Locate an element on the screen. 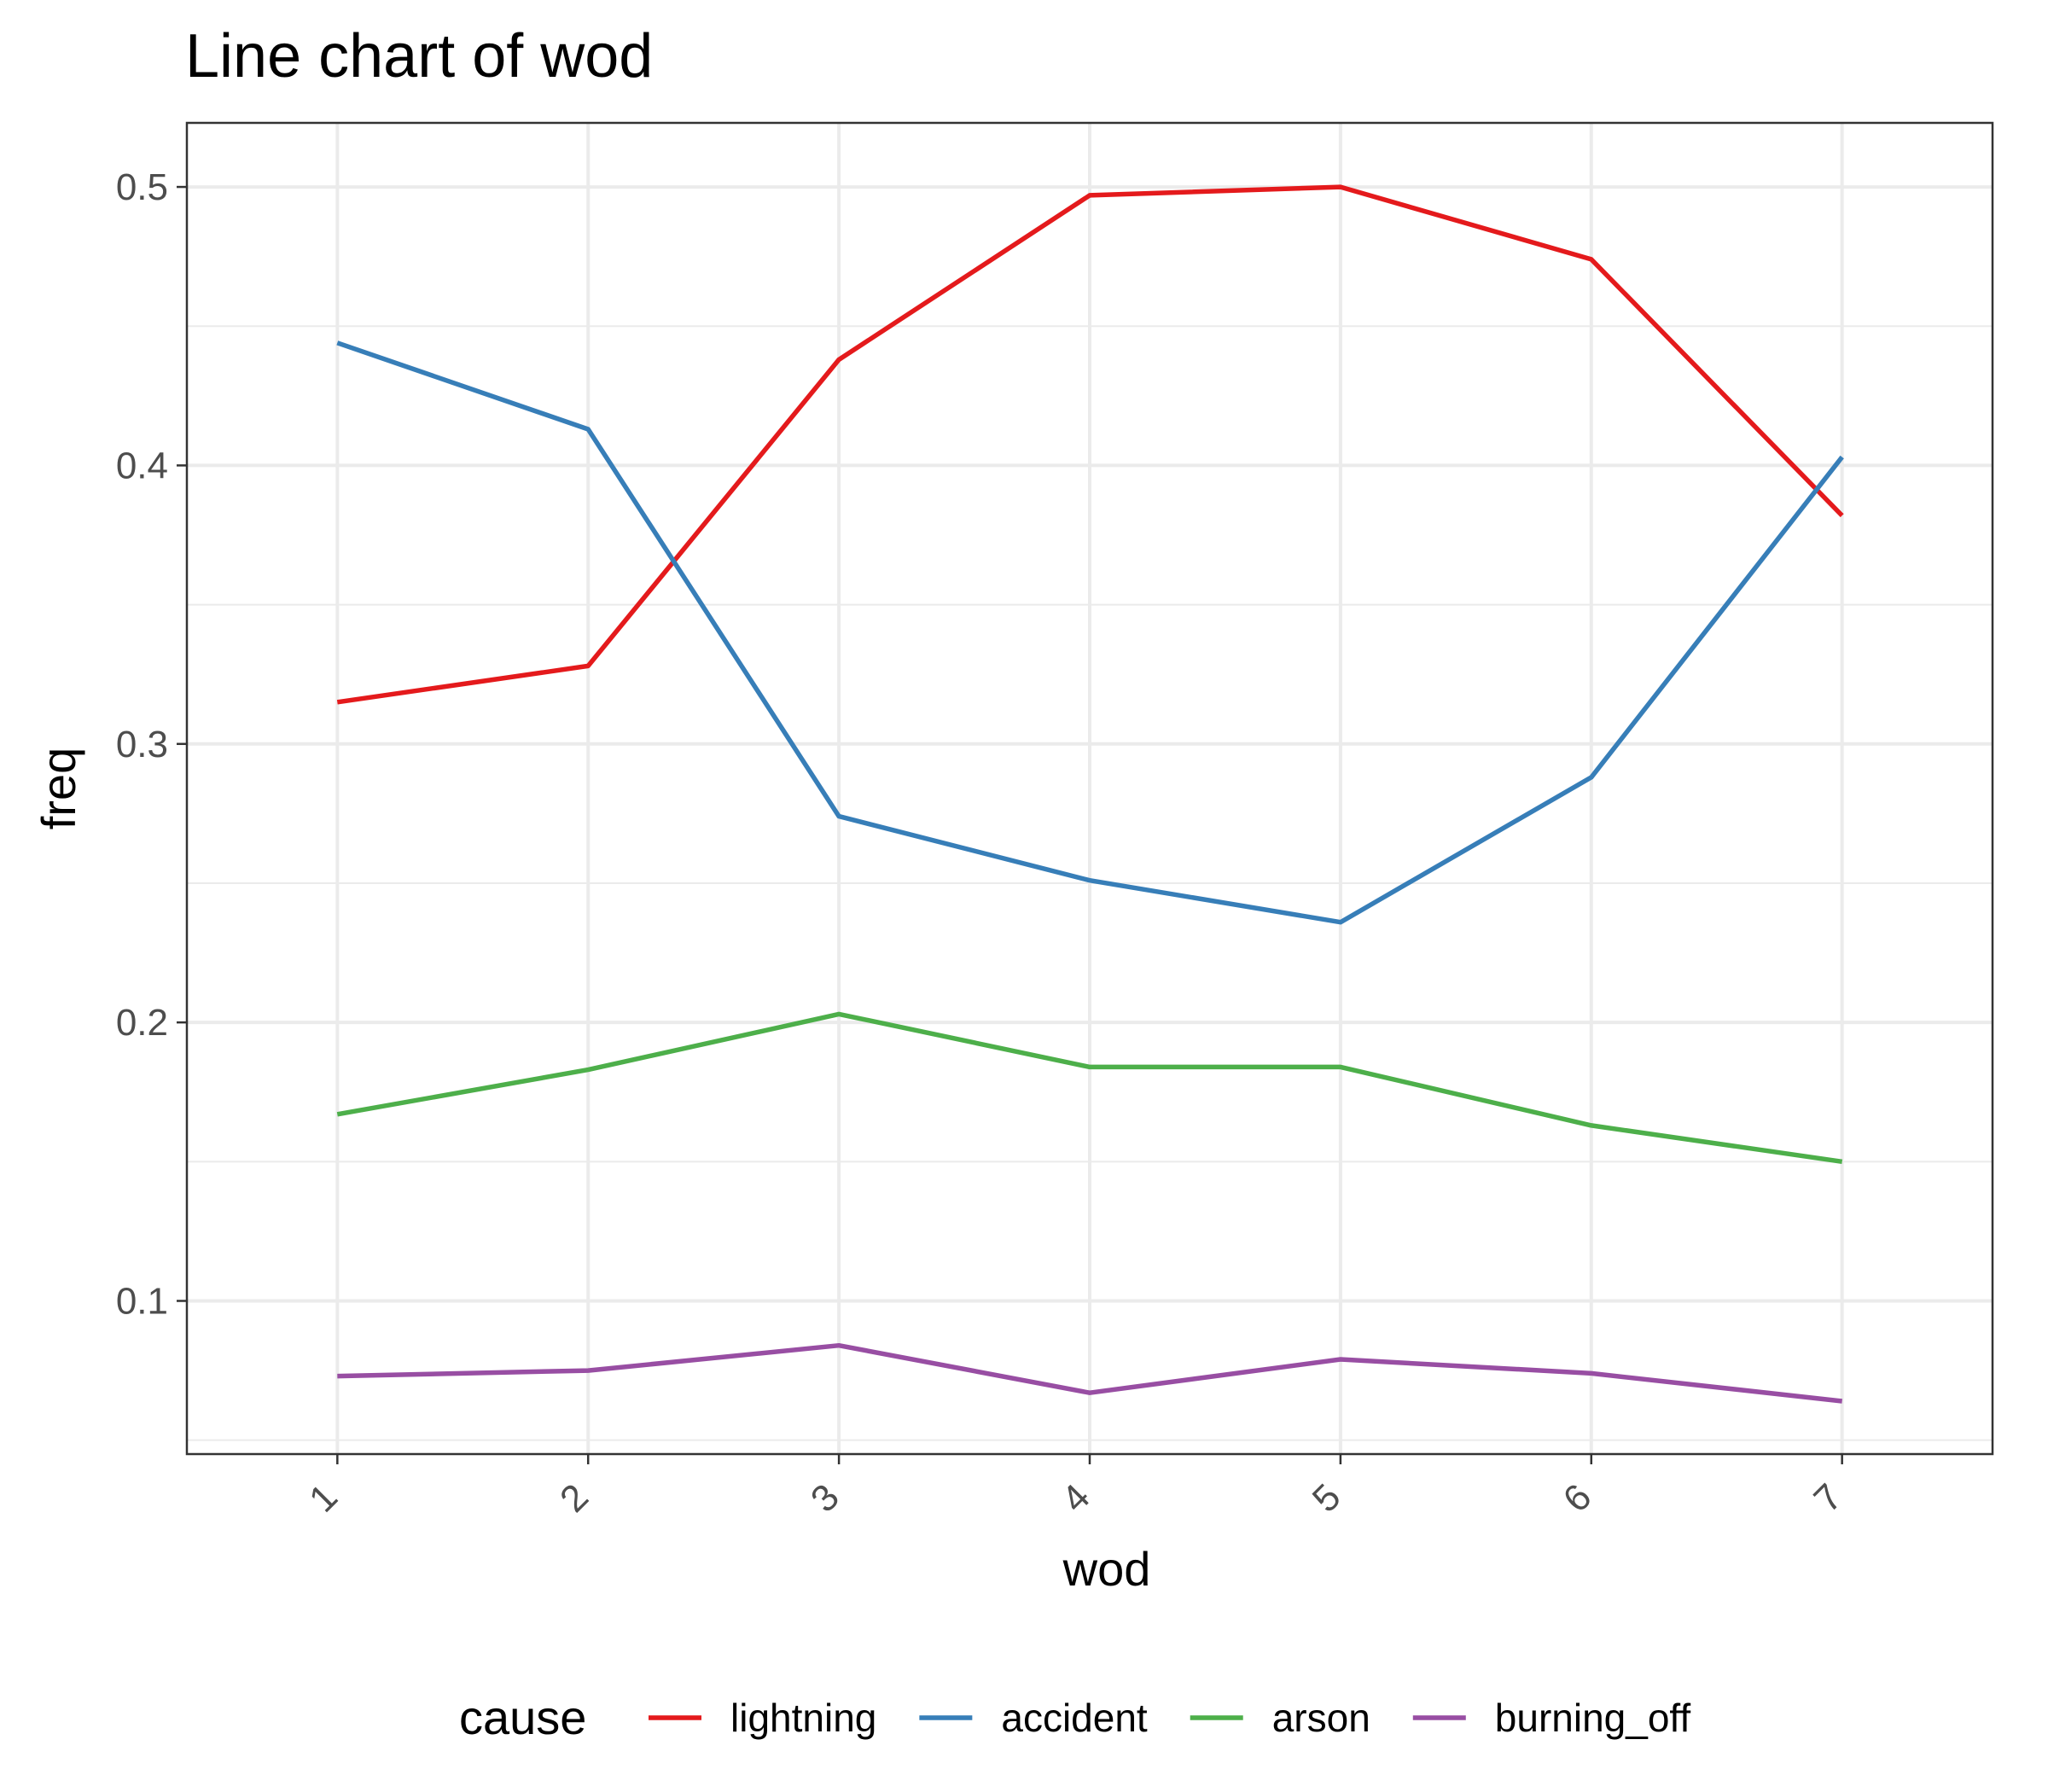  legend-label-accident: accident is located at coordinates (1074, 1718).